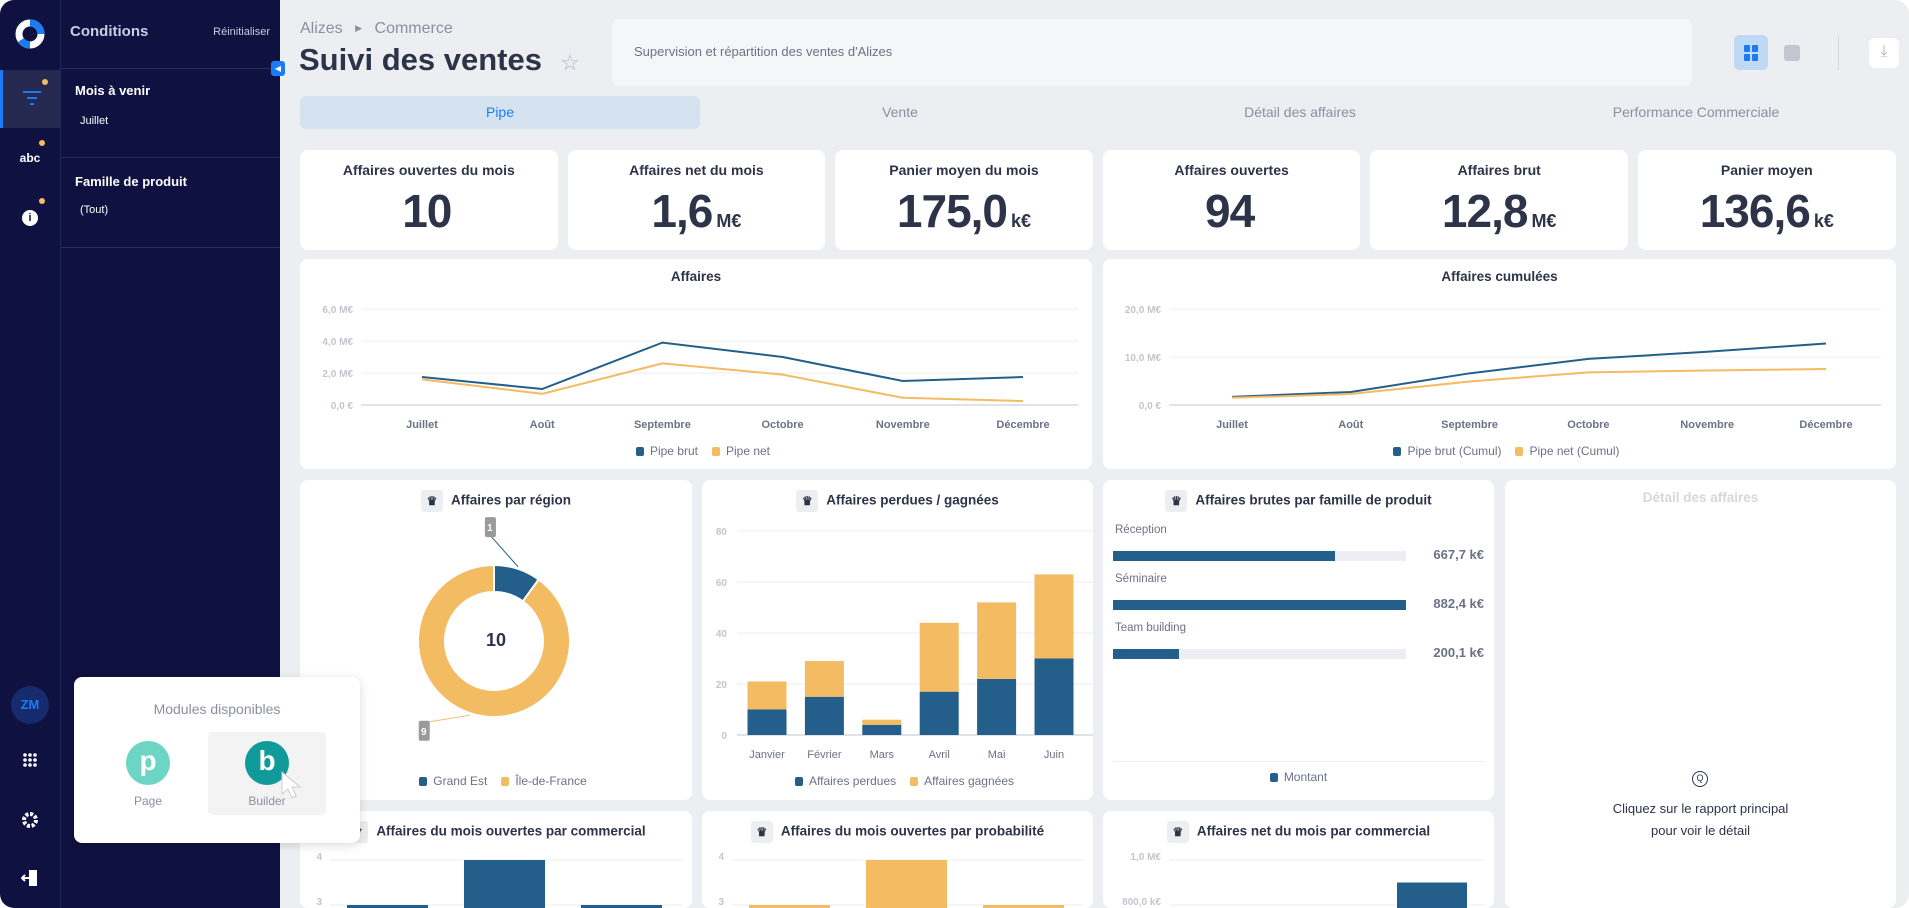  What do you see at coordinates (1230, 211) in the screenshot?
I see `kpi-number: 94` at bounding box center [1230, 211].